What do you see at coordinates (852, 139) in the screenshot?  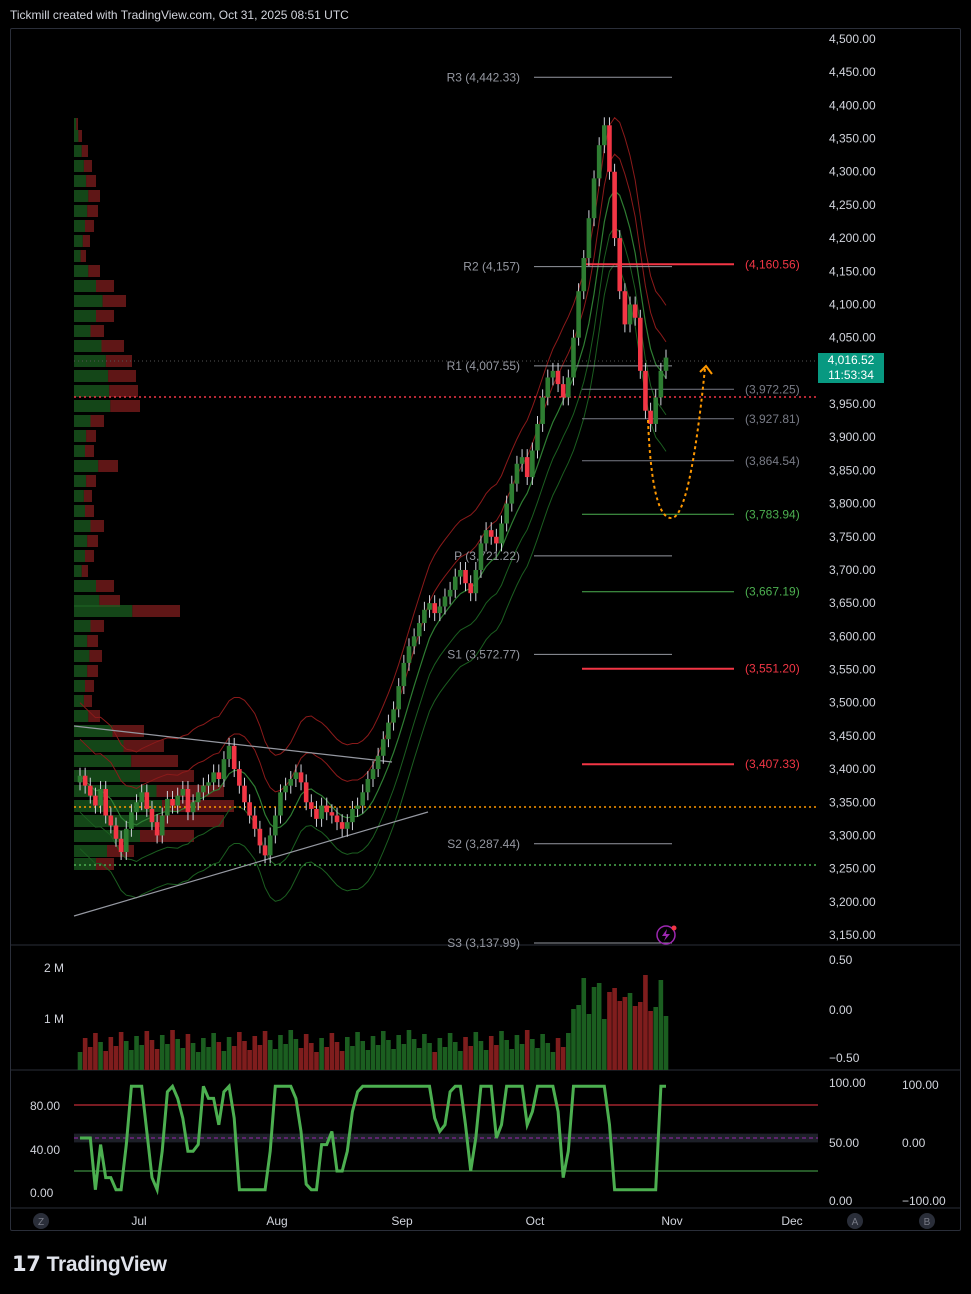 I see `y-tick-label: 4,350.00` at bounding box center [852, 139].